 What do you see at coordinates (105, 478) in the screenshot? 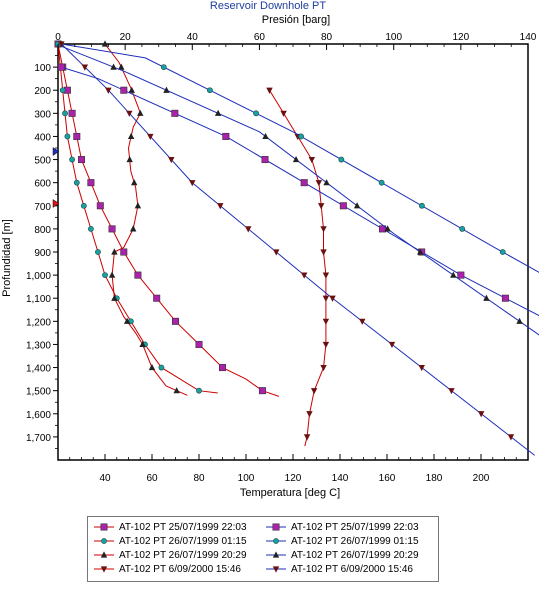
I see `bottom-tick-label: 40` at bounding box center [105, 478].